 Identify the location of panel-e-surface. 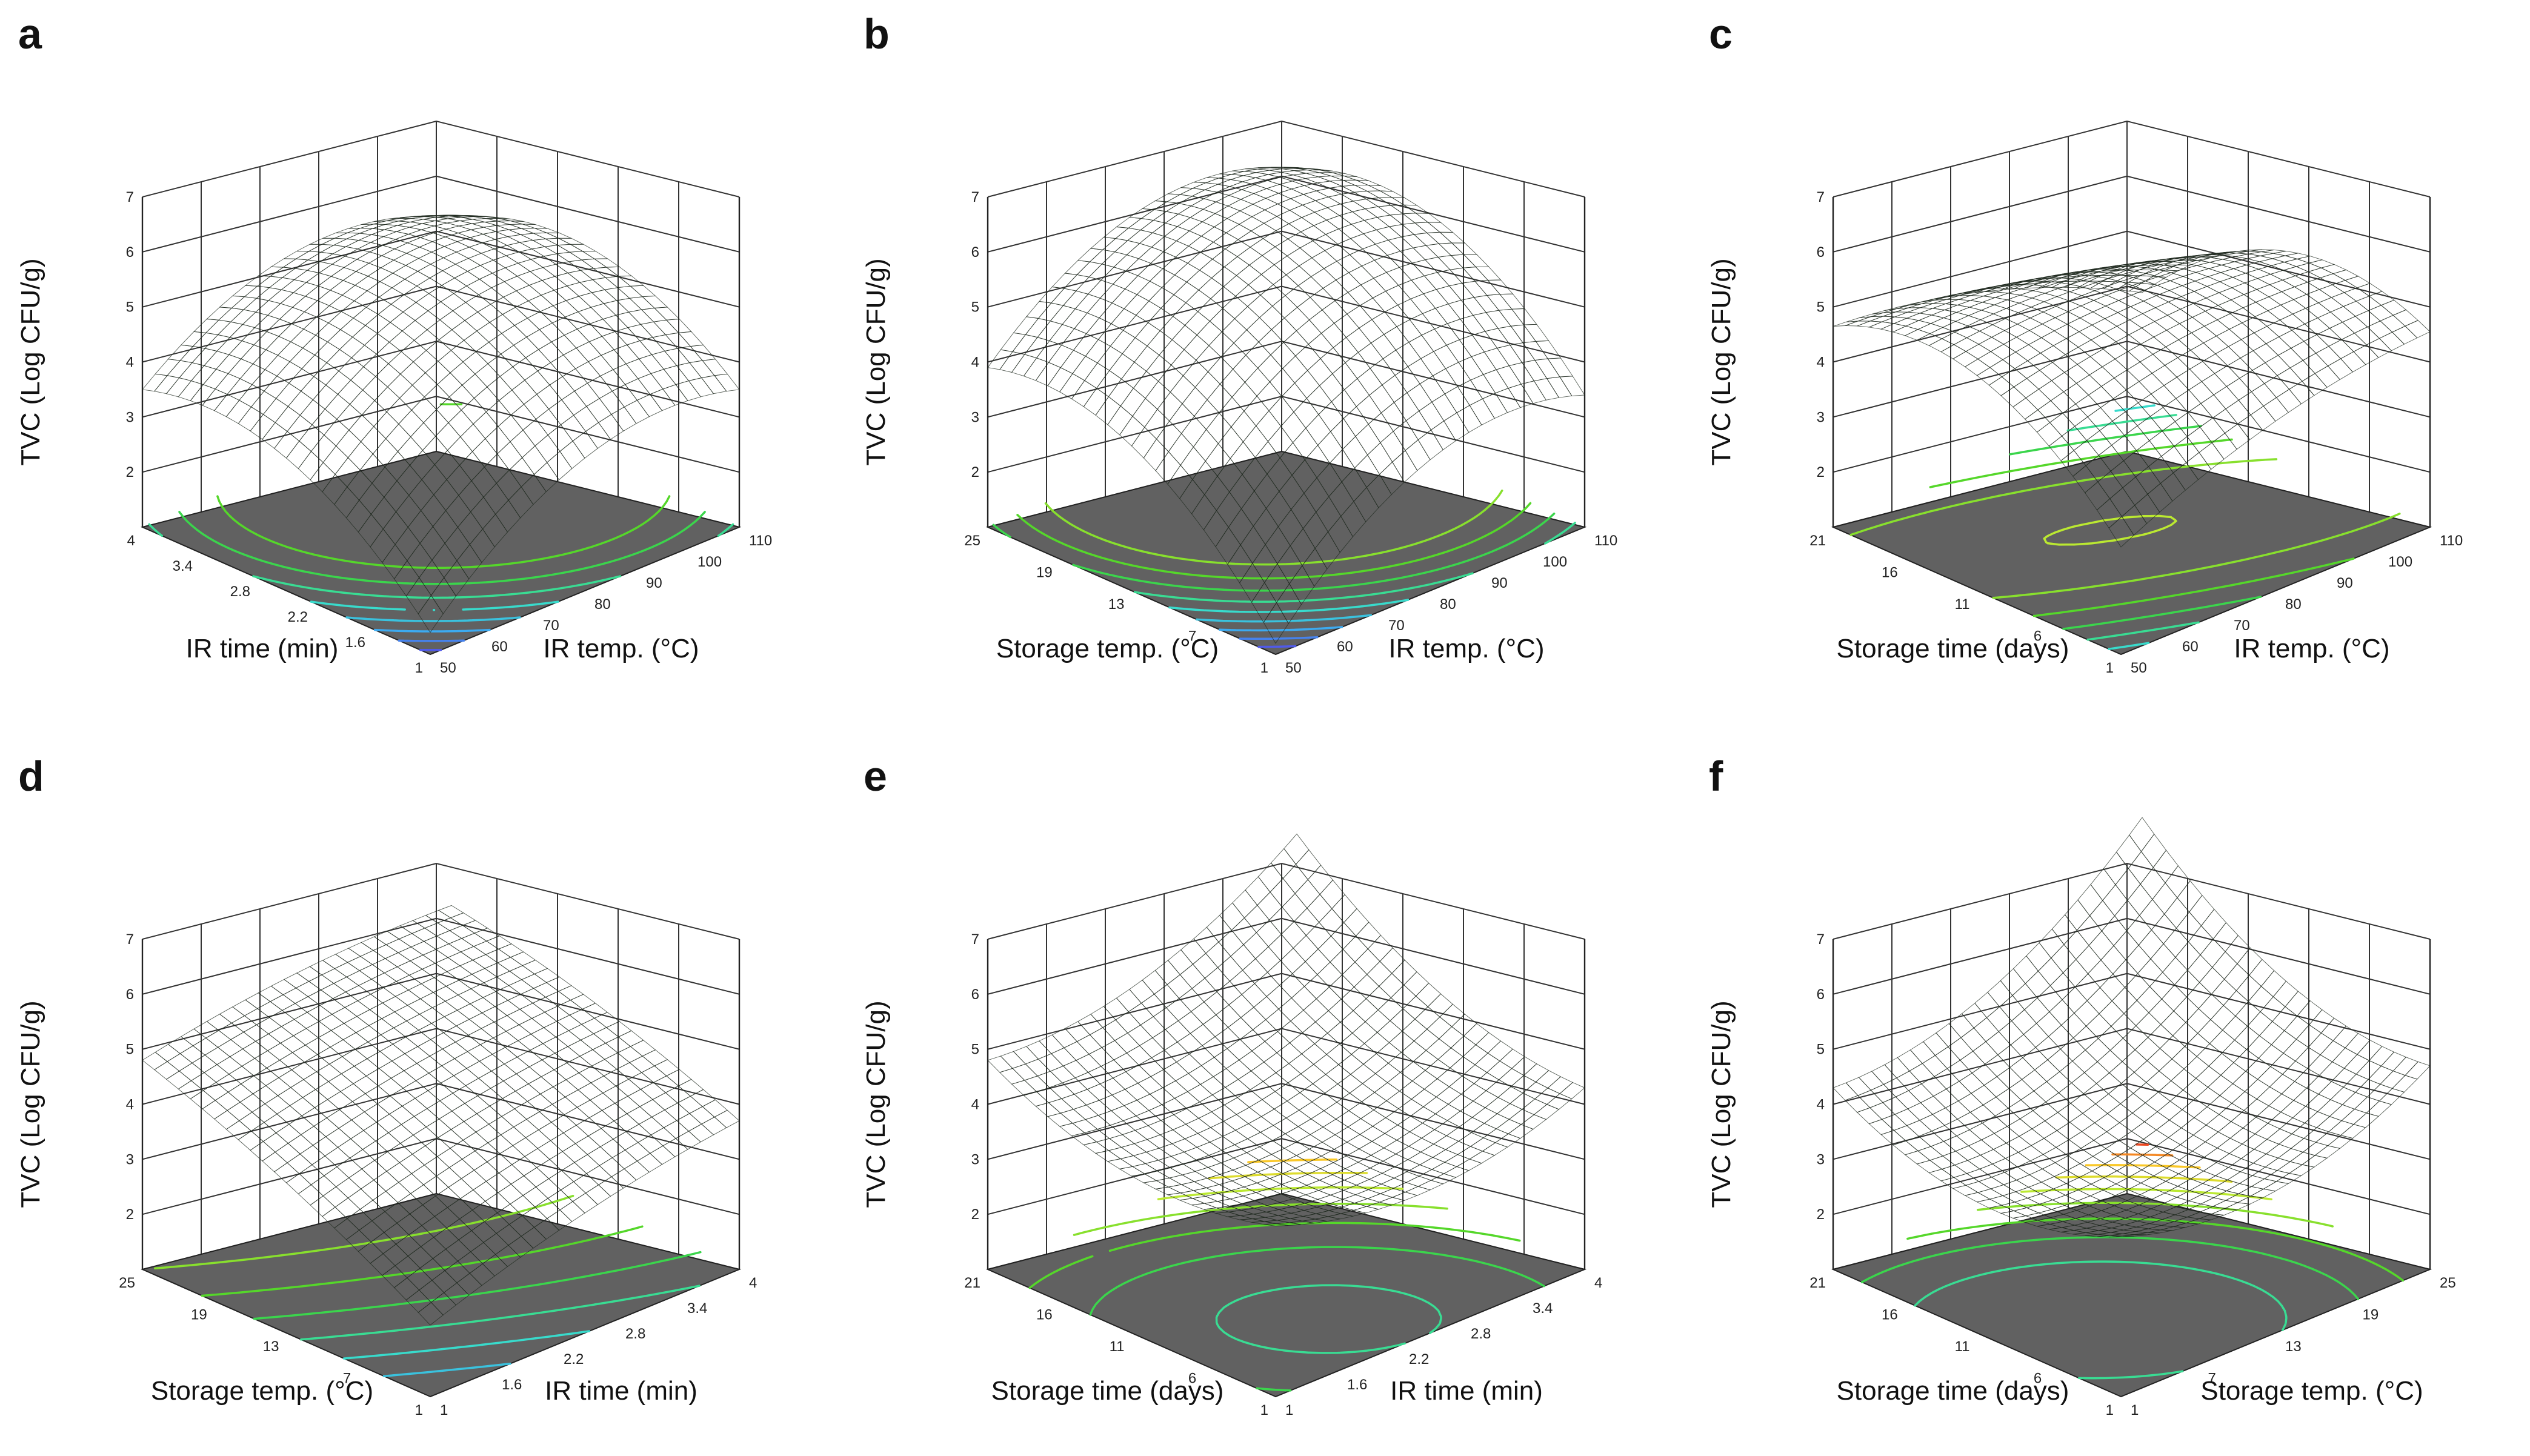
(1286, 1029).